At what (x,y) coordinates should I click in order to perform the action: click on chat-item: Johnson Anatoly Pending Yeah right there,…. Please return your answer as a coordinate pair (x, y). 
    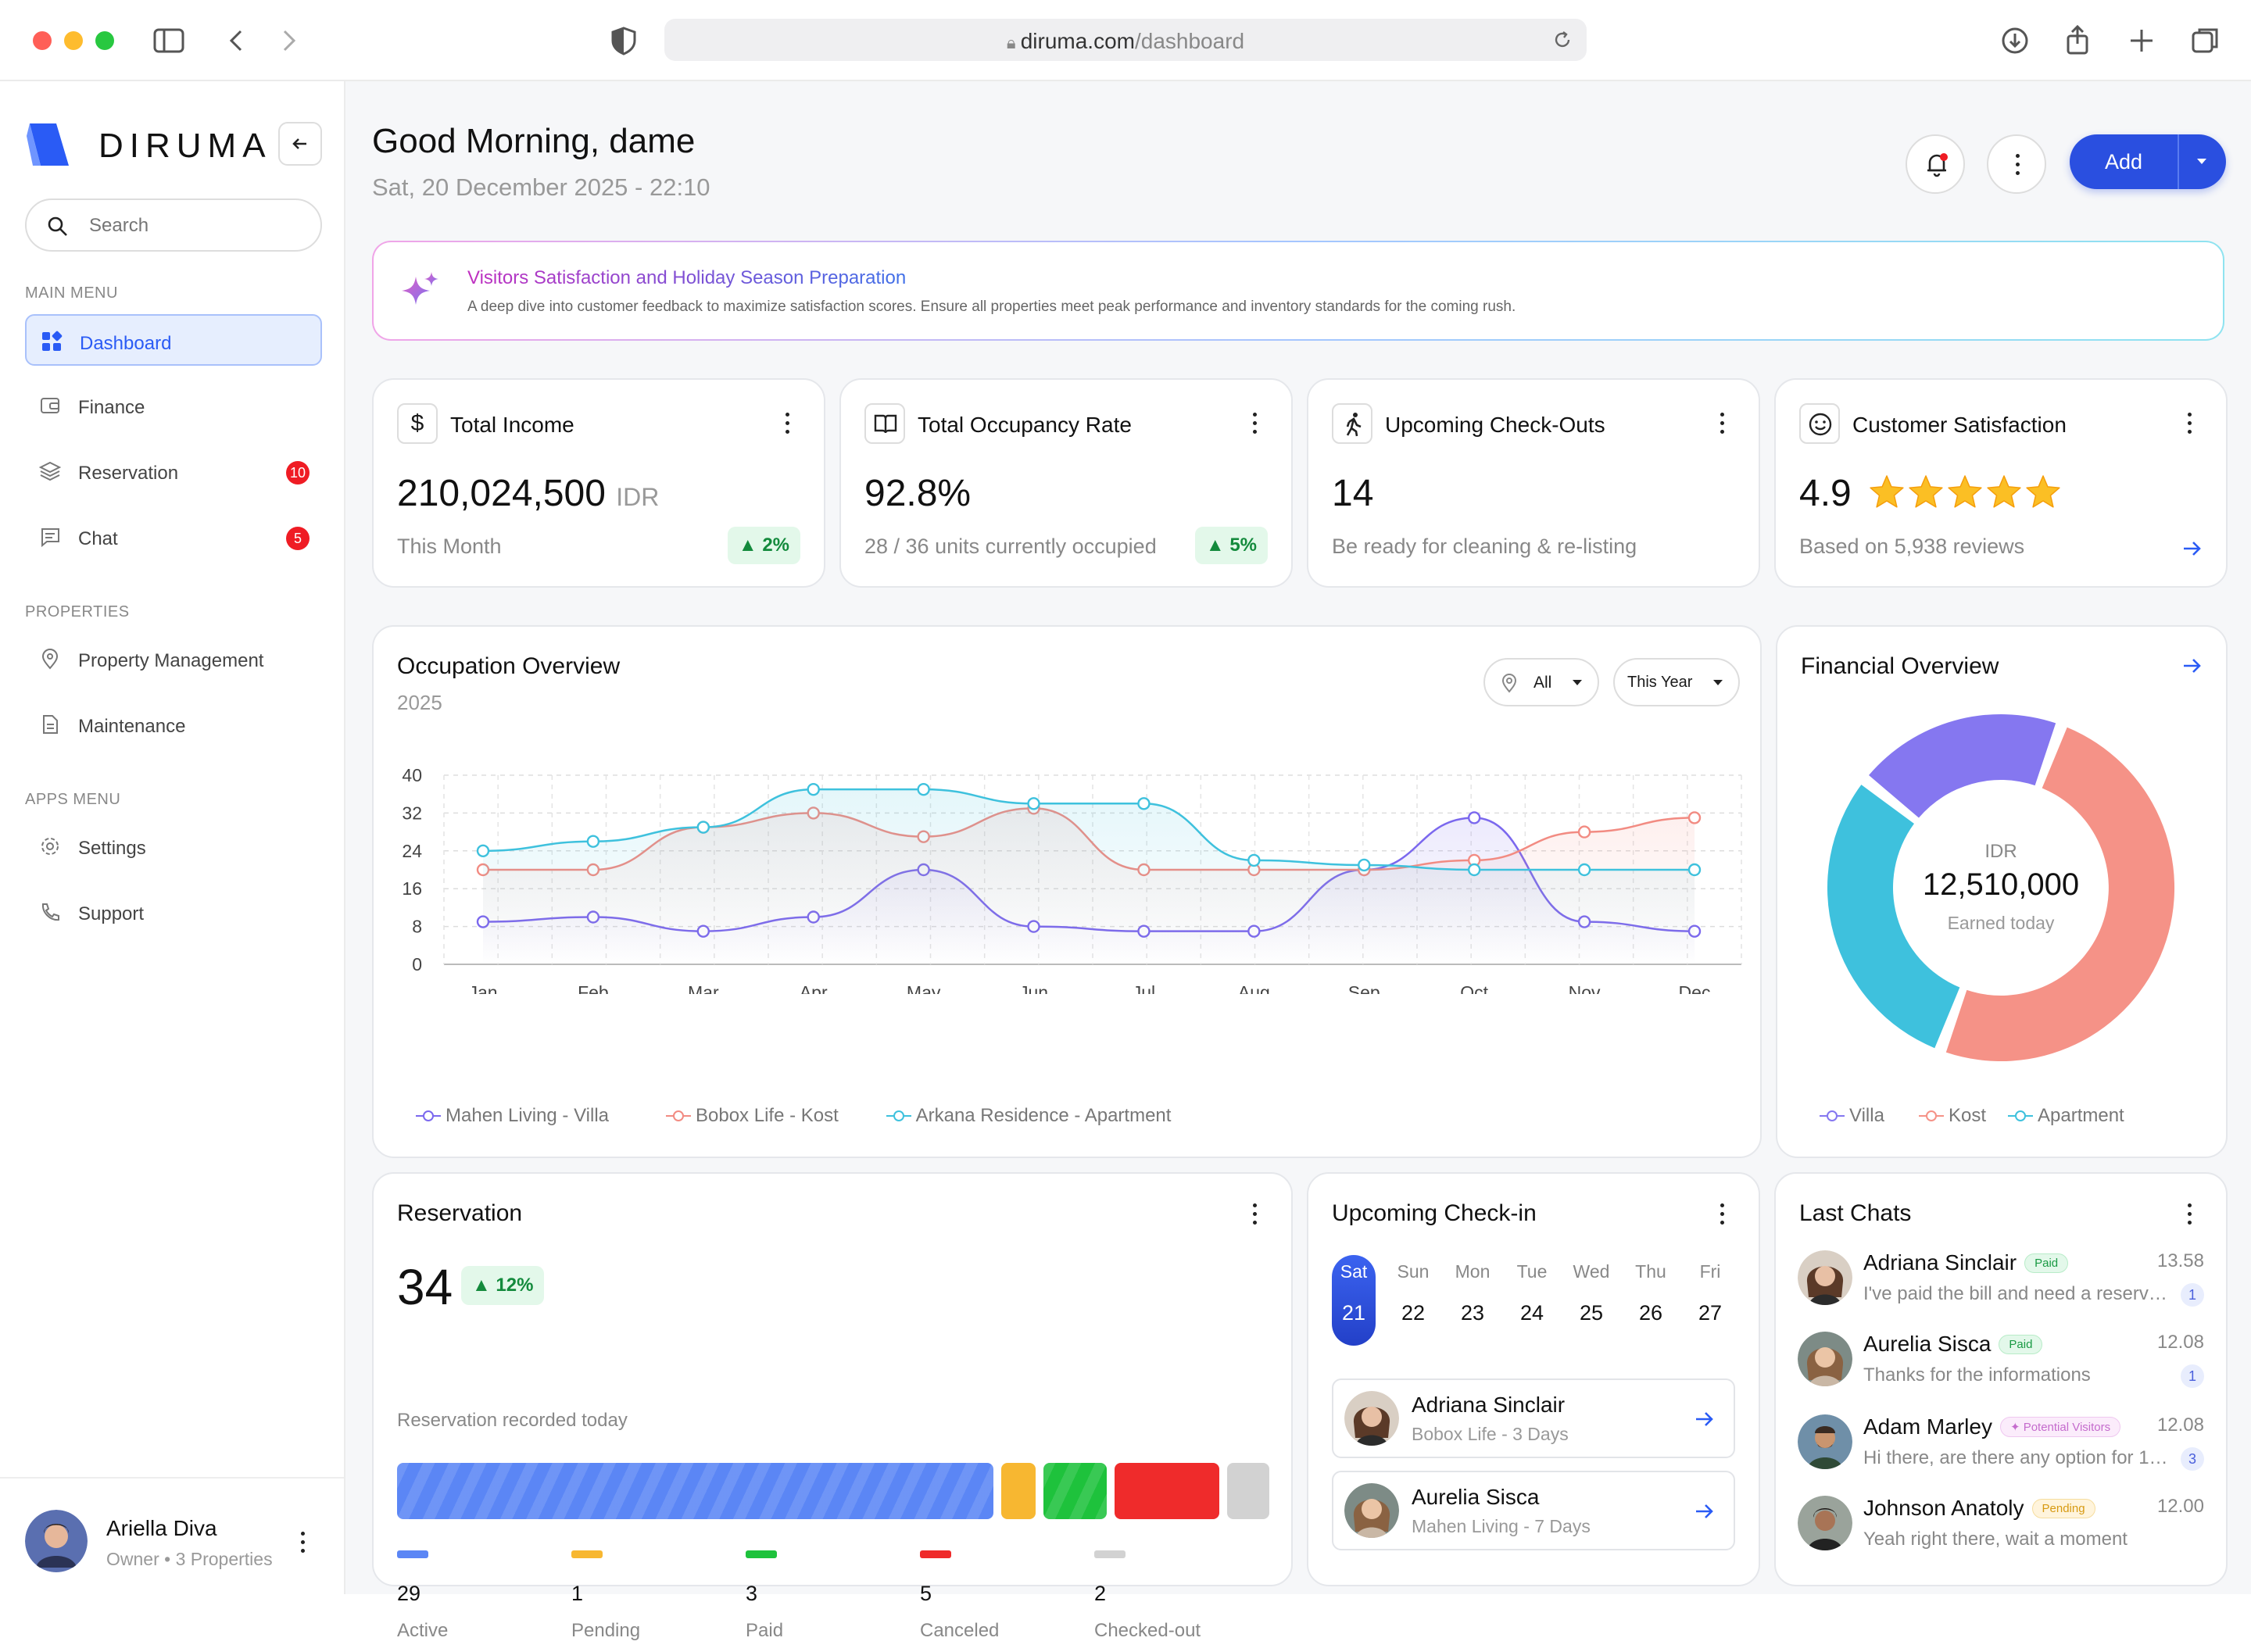
    Looking at the image, I should click on (2001, 1529).